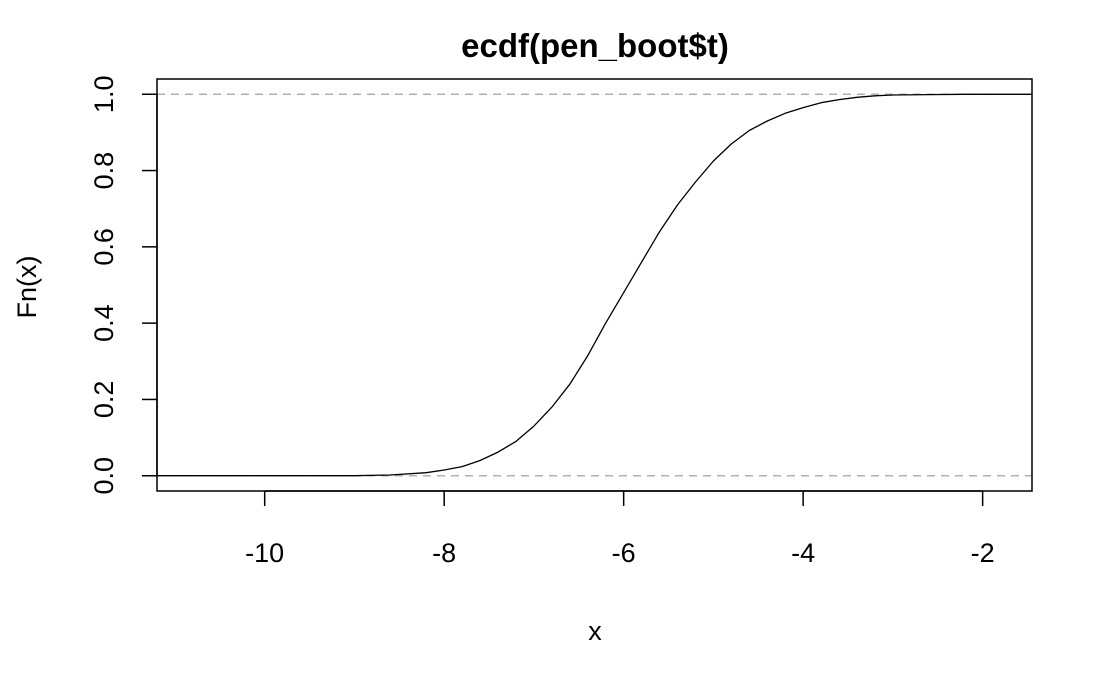 Image resolution: width=1114 pixels, height=688 pixels. Describe the element at coordinates (123, 285) in the screenshot. I see `y-axis: 0.0 0.2 0.4 0.6 0.8 1.0` at that location.